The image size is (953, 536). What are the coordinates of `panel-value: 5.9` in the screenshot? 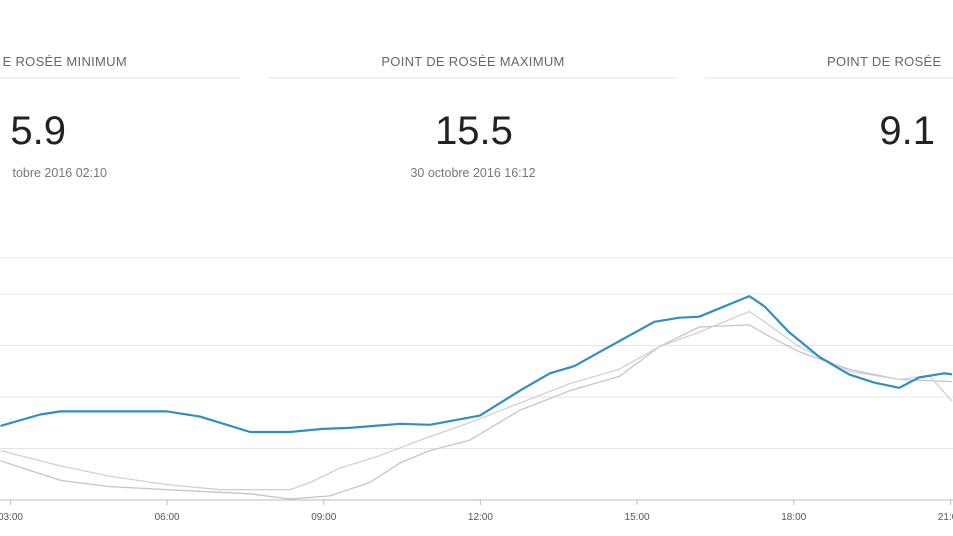 It's located at (38, 131).